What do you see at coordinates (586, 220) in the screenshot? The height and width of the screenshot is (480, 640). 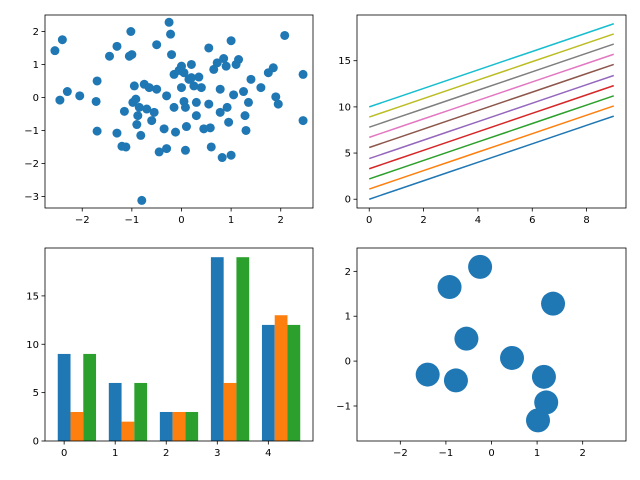 I see `x-tick-label: 8` at bounding box center [586, 220].